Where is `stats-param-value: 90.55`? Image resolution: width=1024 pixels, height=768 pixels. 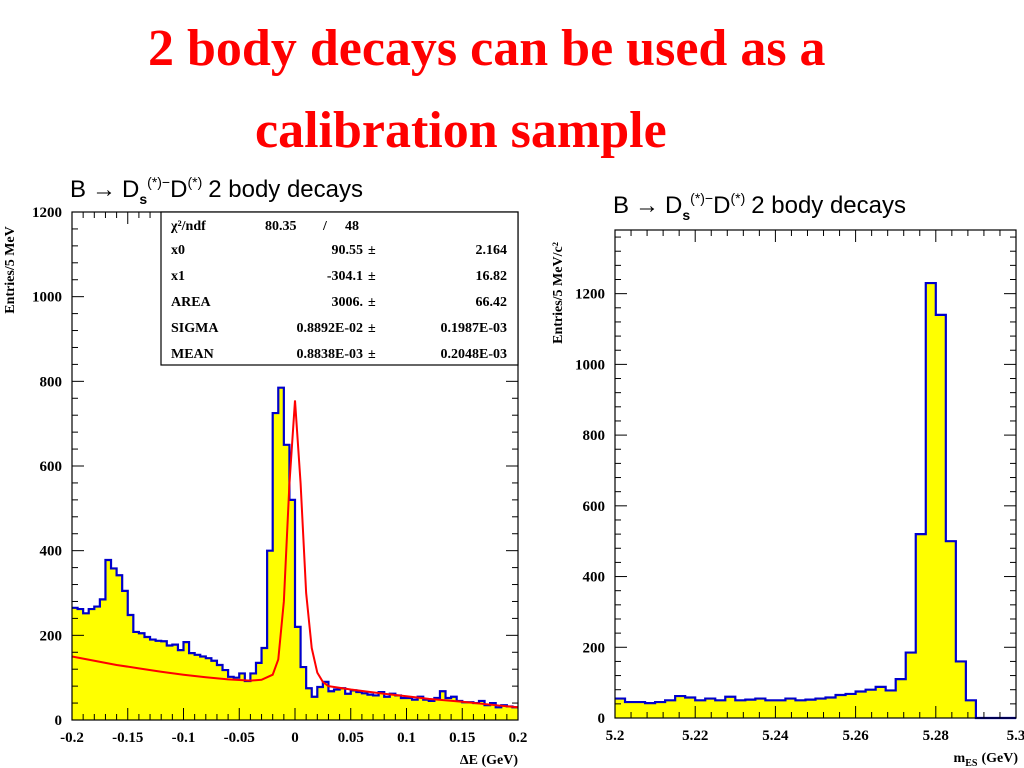 stats-param-value: 90.55 is located at coordinates (348, 250).